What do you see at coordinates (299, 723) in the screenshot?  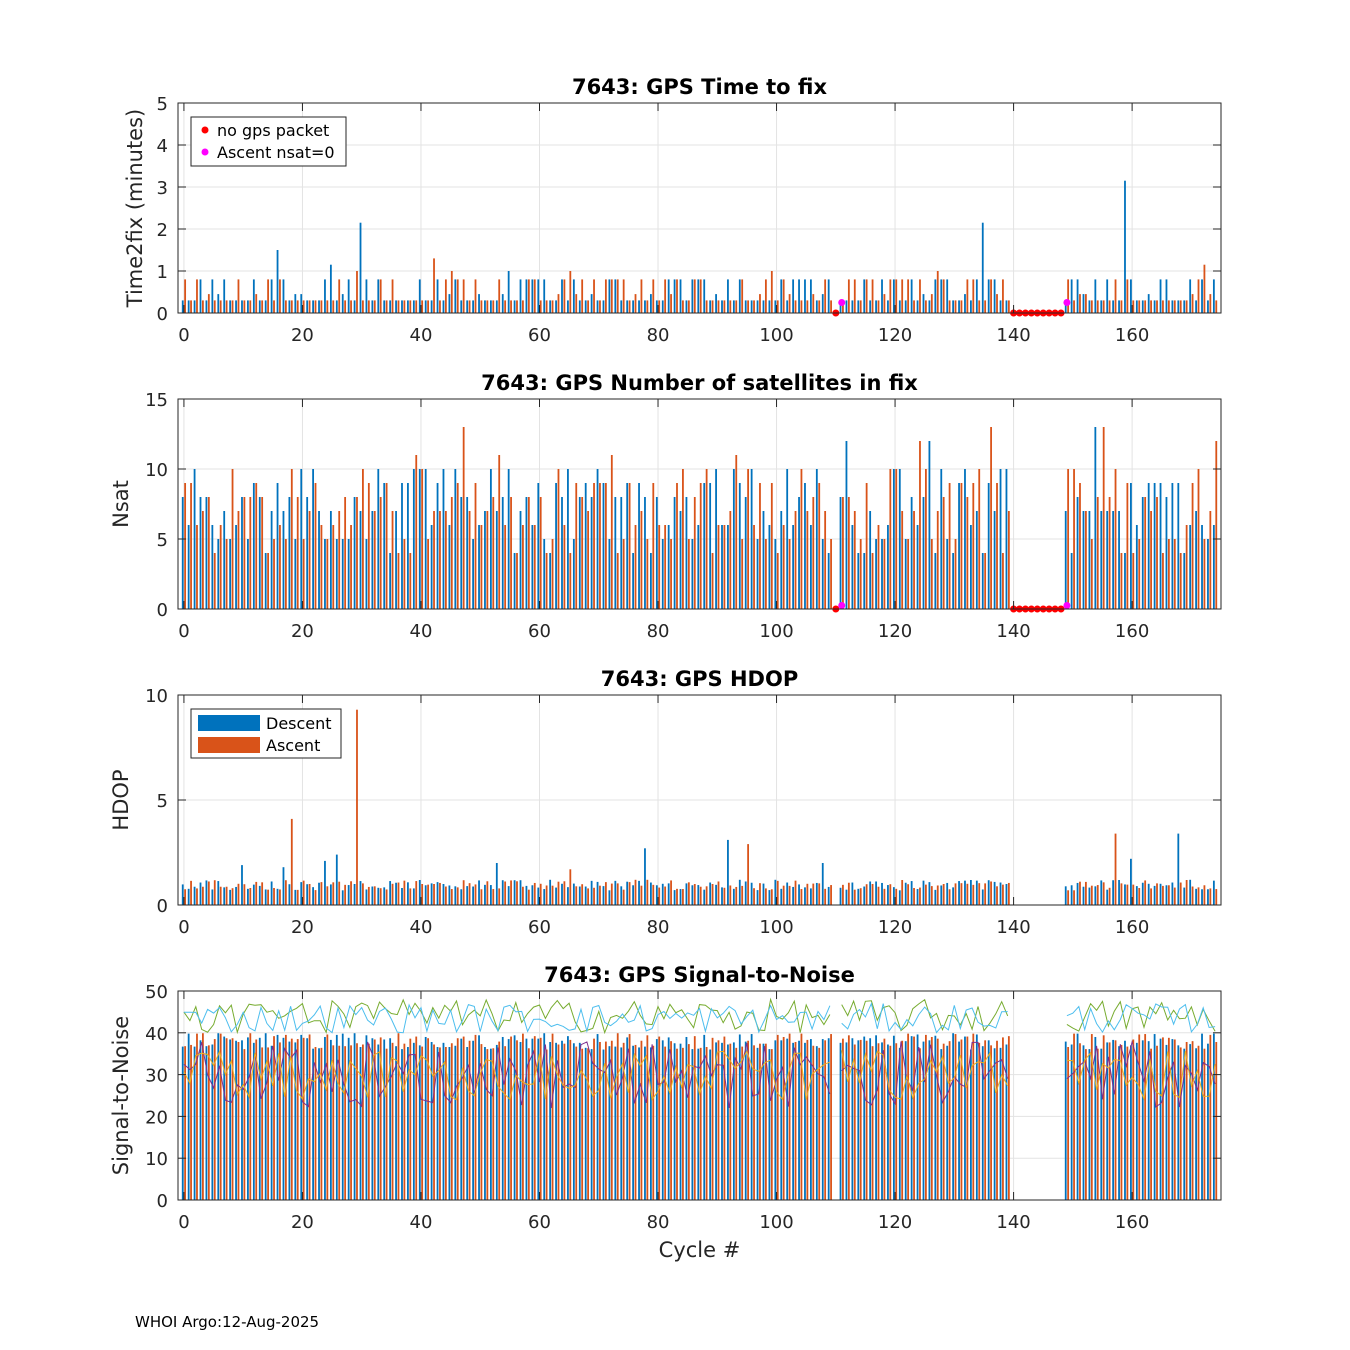 I see `legend-label: Descent` at bounding box center [299, 723].